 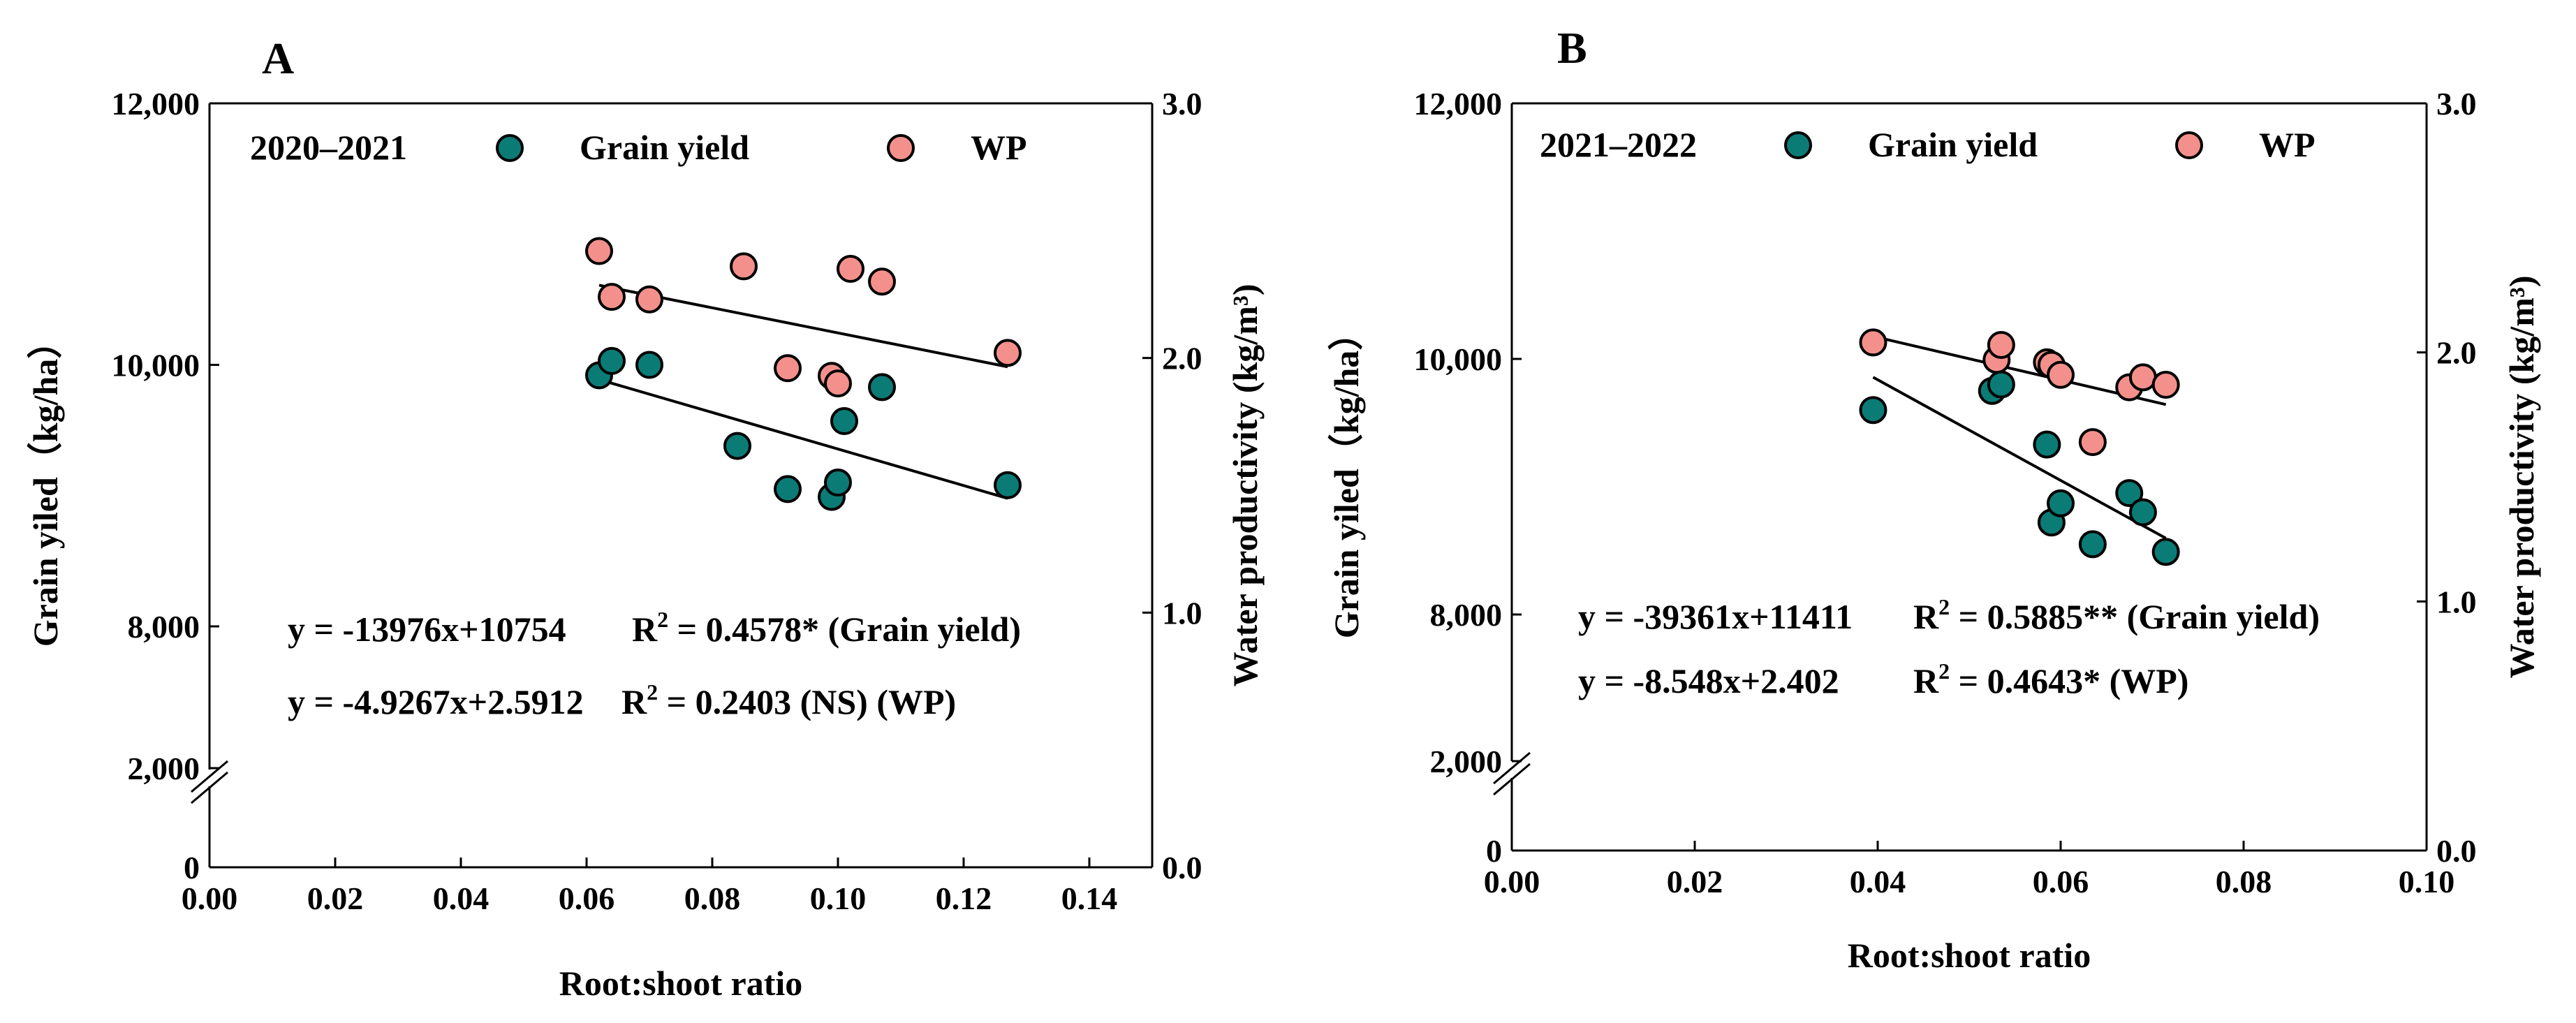 I want to click on season-label: 2020–2021, so click(x=328, y=148).